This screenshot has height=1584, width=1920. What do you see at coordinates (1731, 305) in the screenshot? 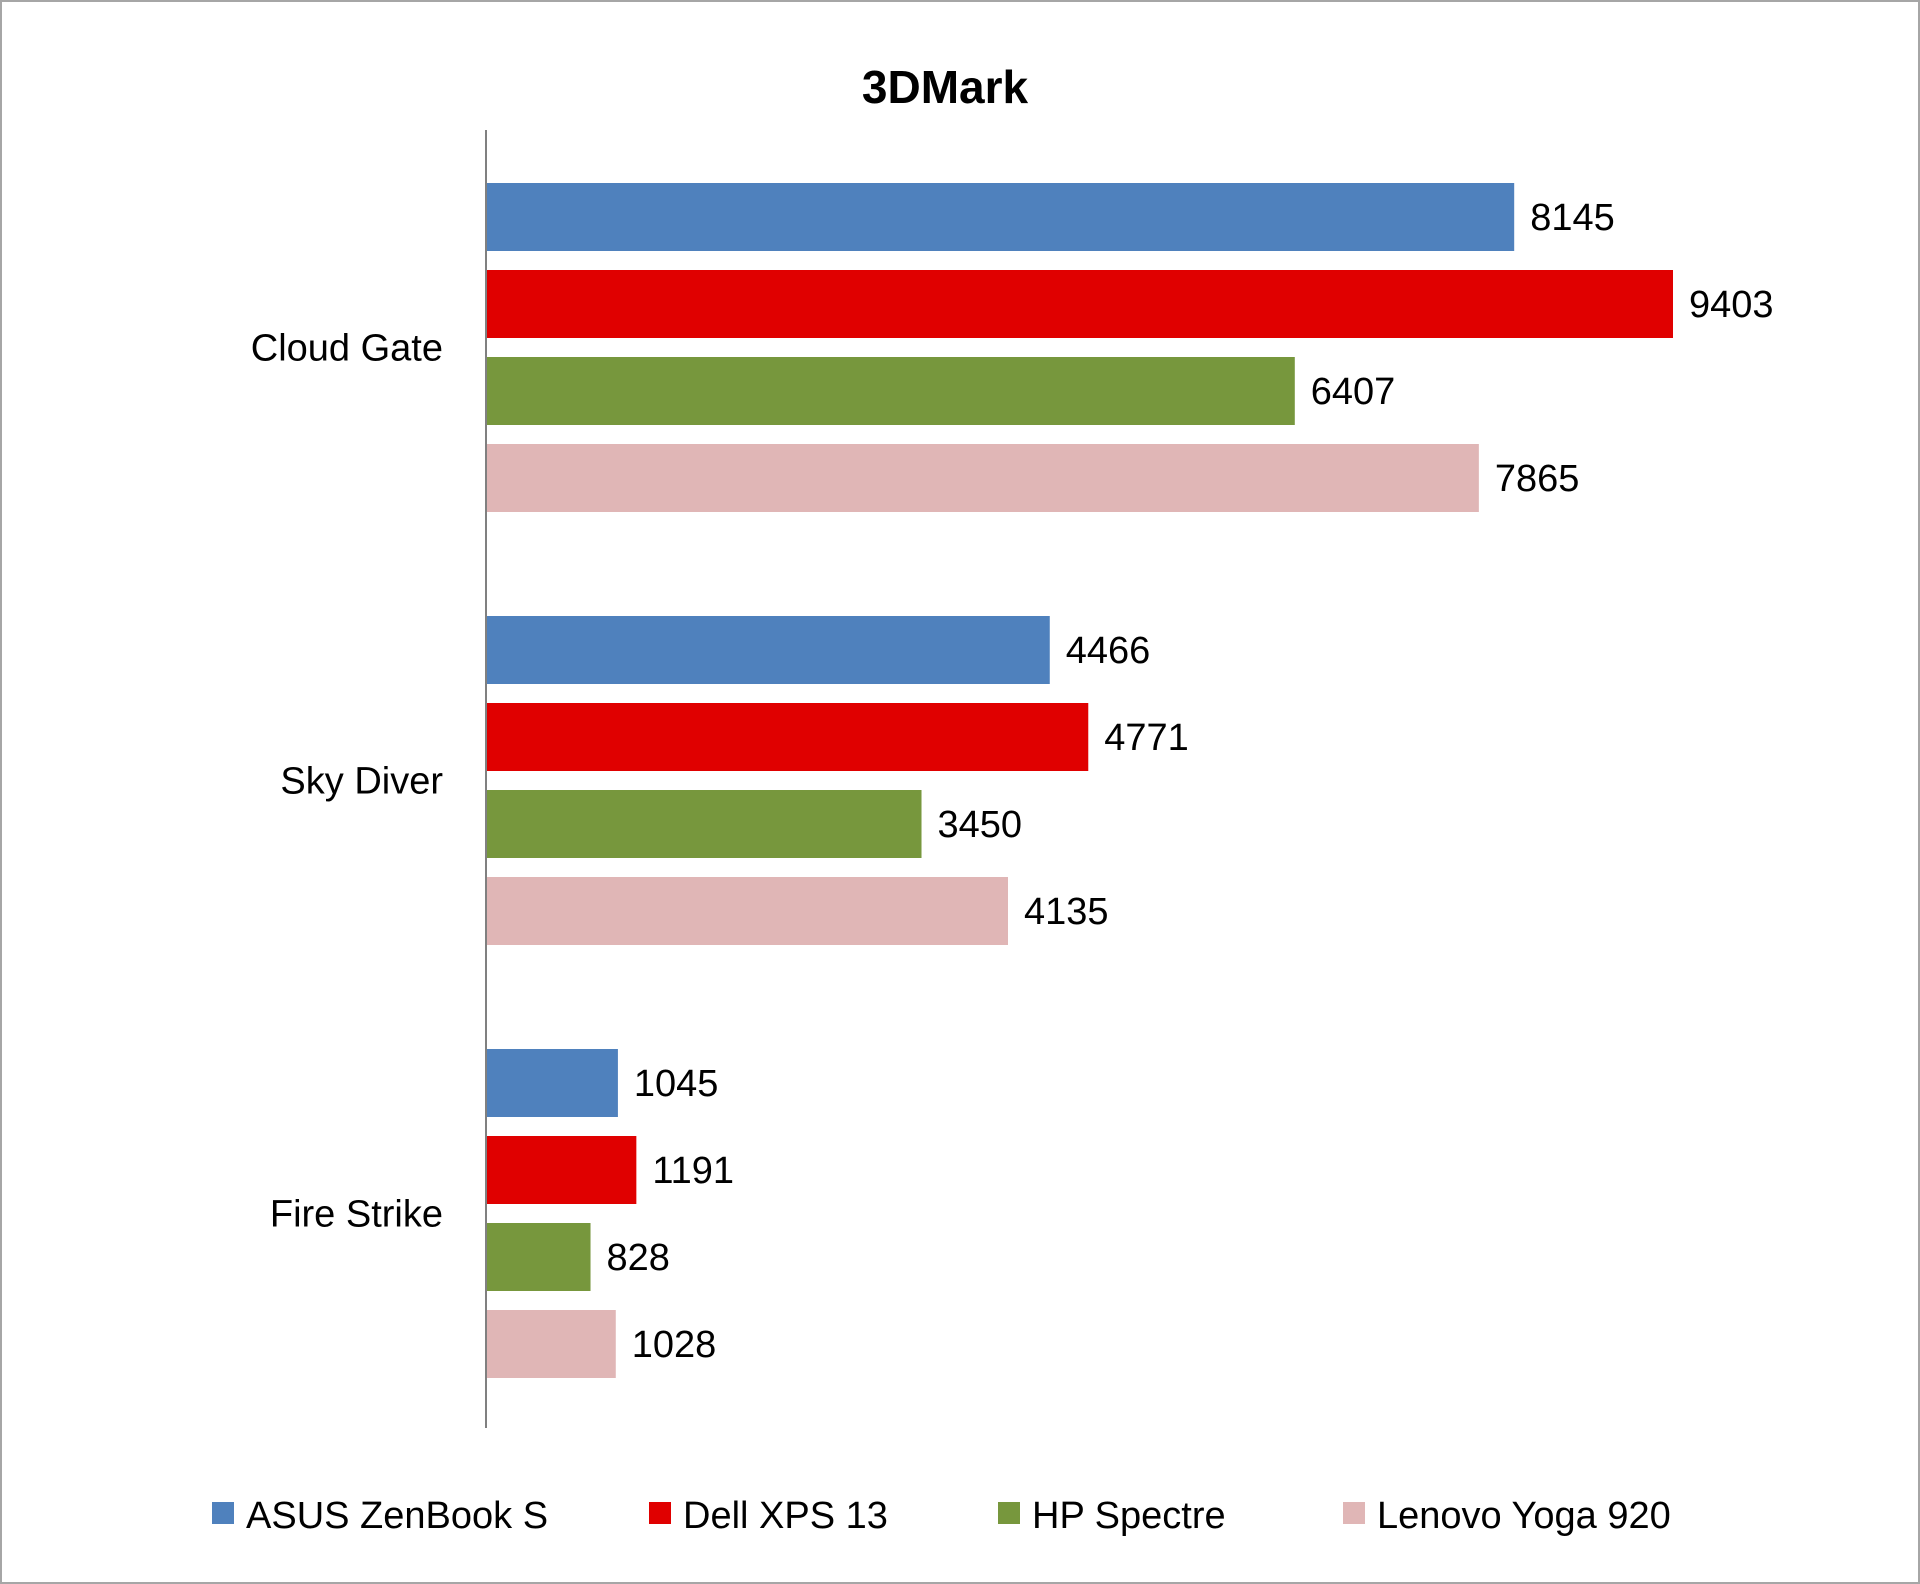
I see `data-label-cloud-gate-dell-xps-13: 9403` at bounding box center [1731, 305].